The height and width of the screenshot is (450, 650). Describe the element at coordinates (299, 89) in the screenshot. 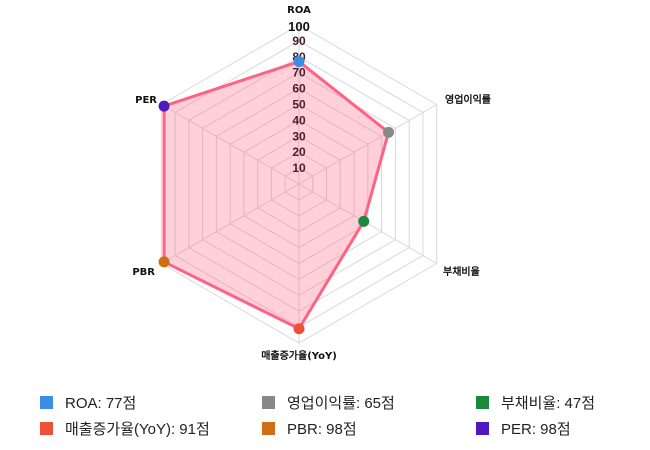

I see `tick-label: 60` at that location.